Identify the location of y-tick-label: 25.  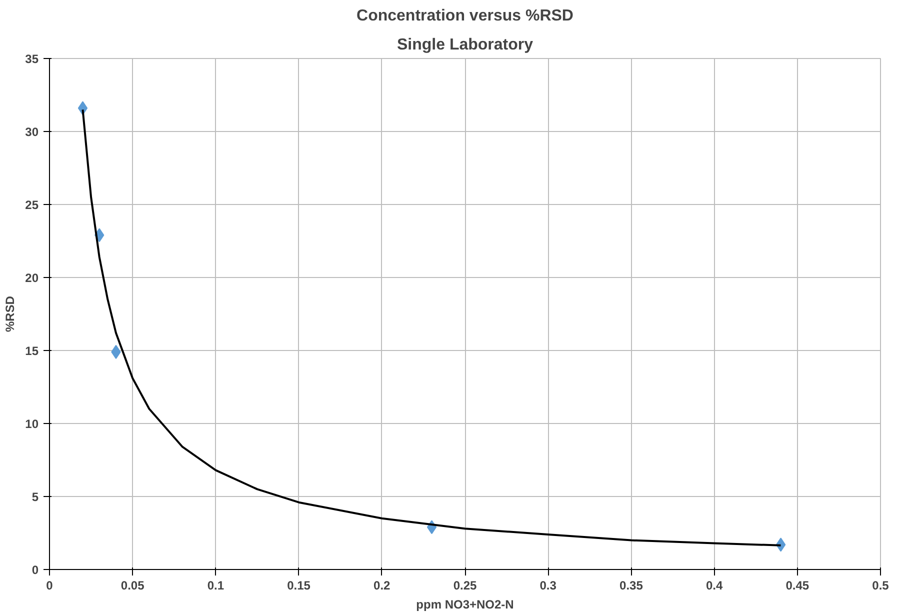
(32, 205).